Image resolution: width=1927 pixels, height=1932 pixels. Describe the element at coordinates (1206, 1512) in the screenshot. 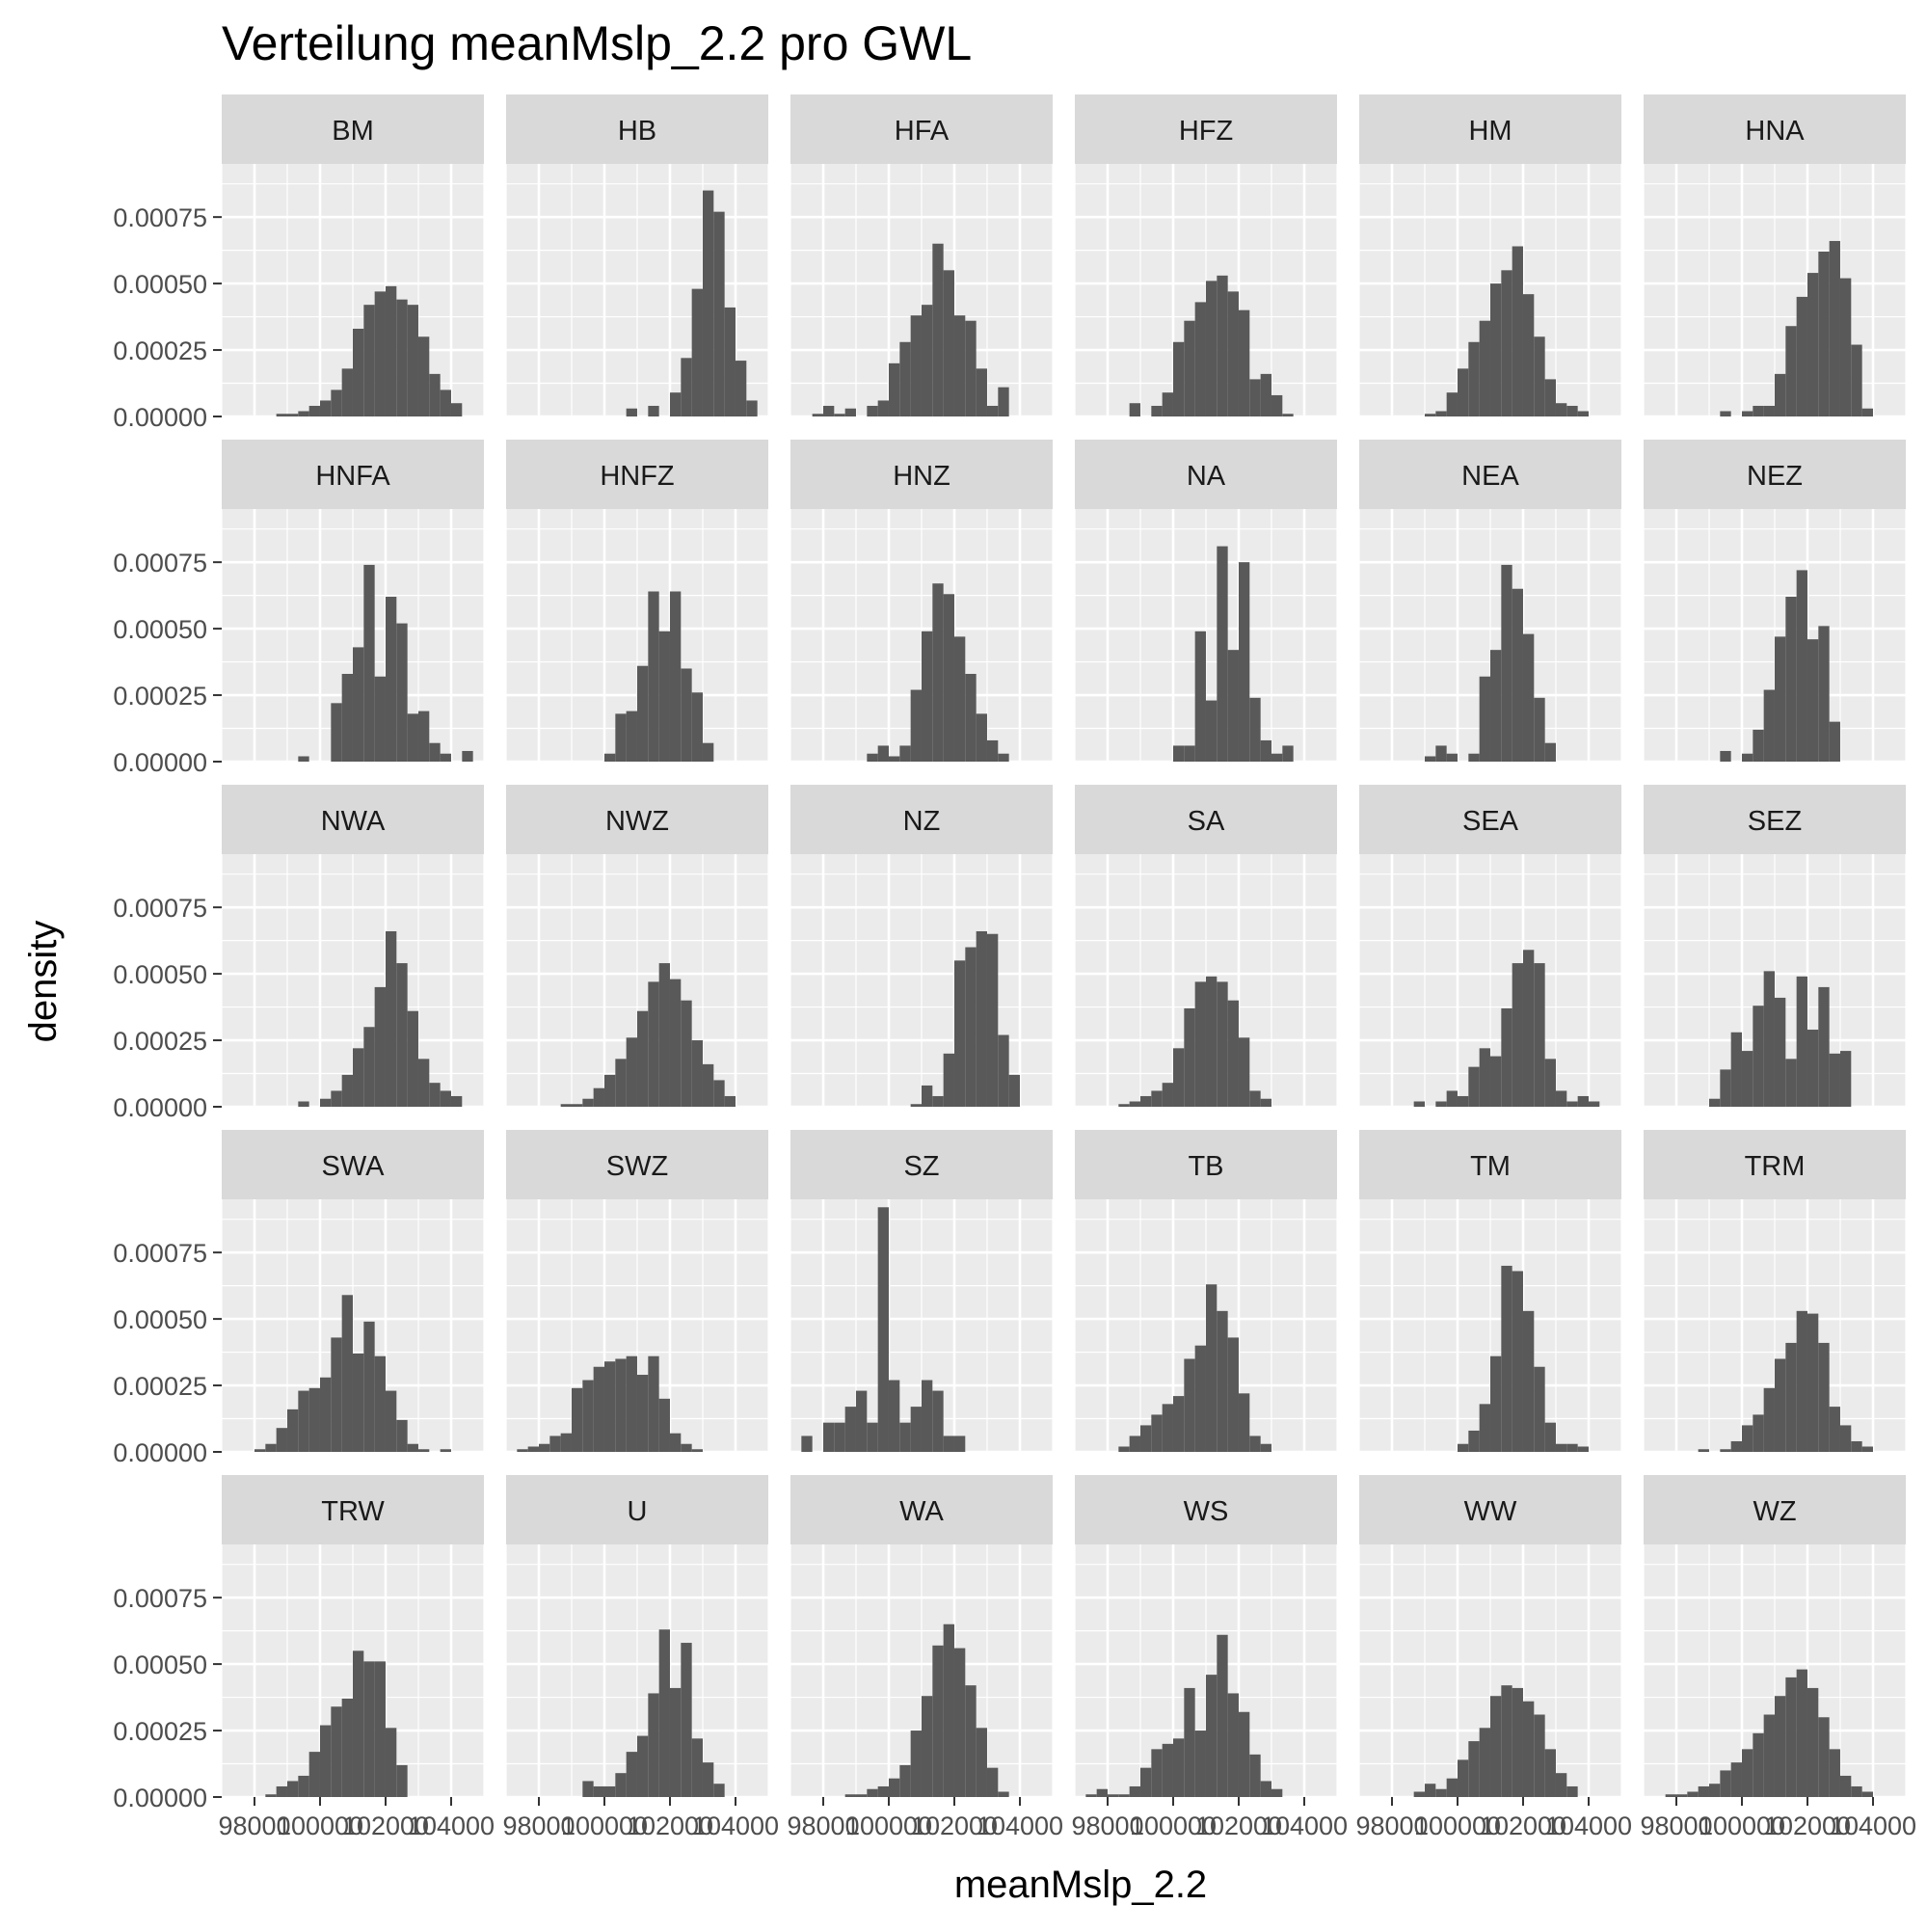

I see `facet-strip-label: WS` at that location.